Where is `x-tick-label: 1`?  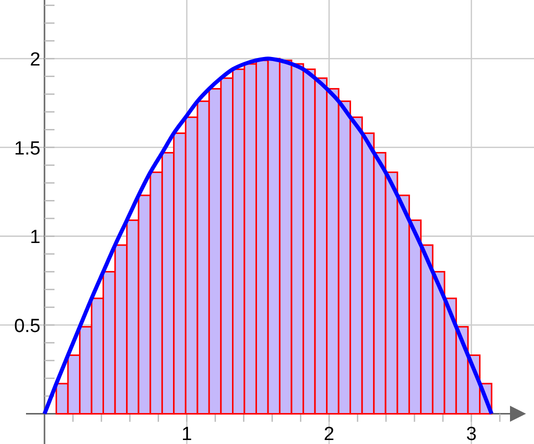
x-tick-label: 1 is located at coordinates (187, 434).